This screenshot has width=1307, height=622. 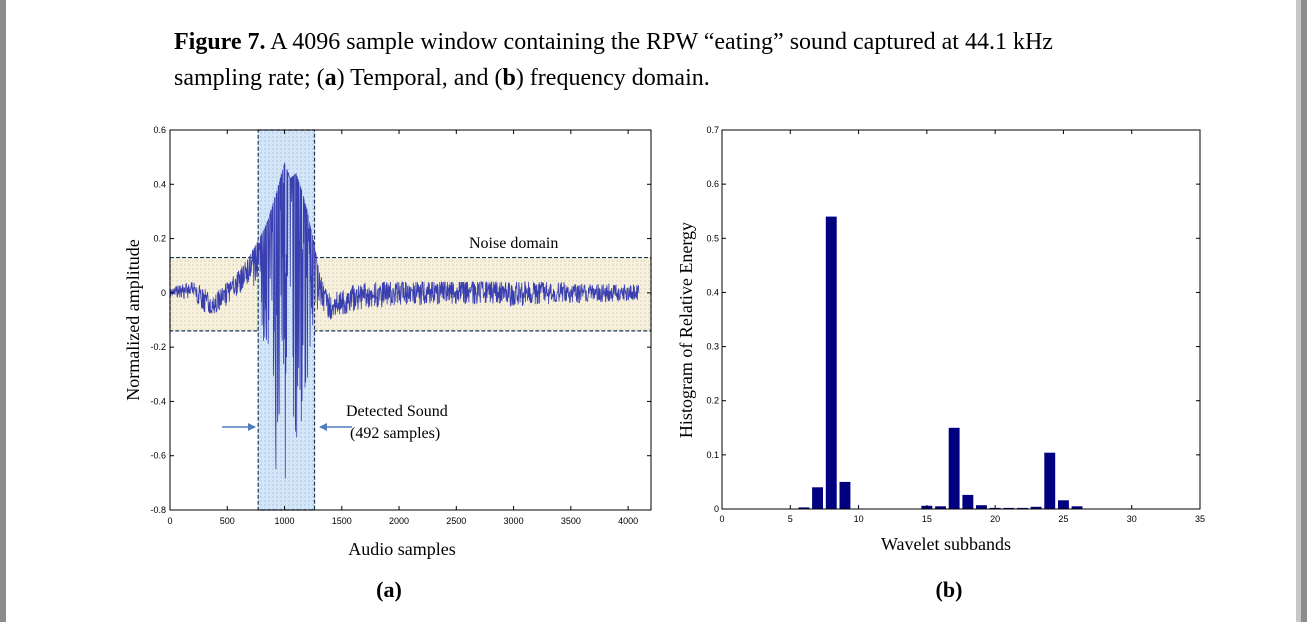 I want to click on x-tick-label: 3500, so click(x=571, y=521).